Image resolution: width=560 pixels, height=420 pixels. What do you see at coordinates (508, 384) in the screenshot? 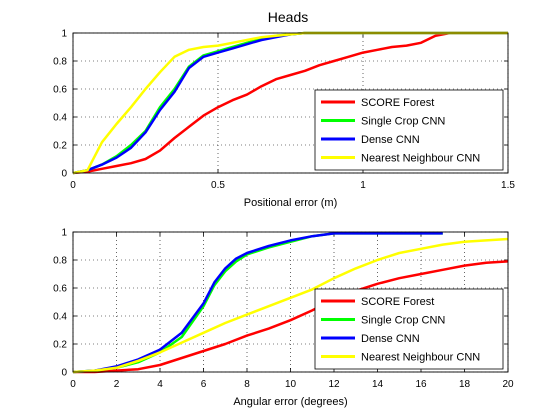
I see `x-tick-label: 20` at bounding box center [508, 384].